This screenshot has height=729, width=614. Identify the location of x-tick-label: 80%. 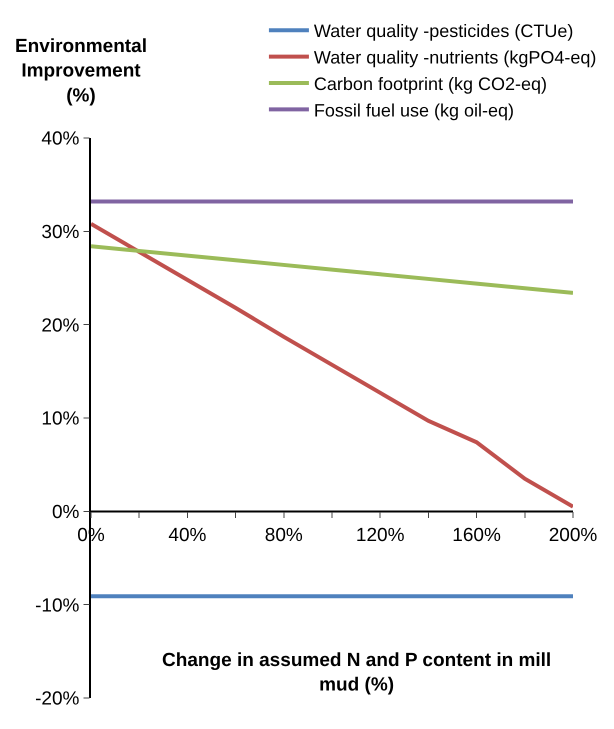
(283, 535).